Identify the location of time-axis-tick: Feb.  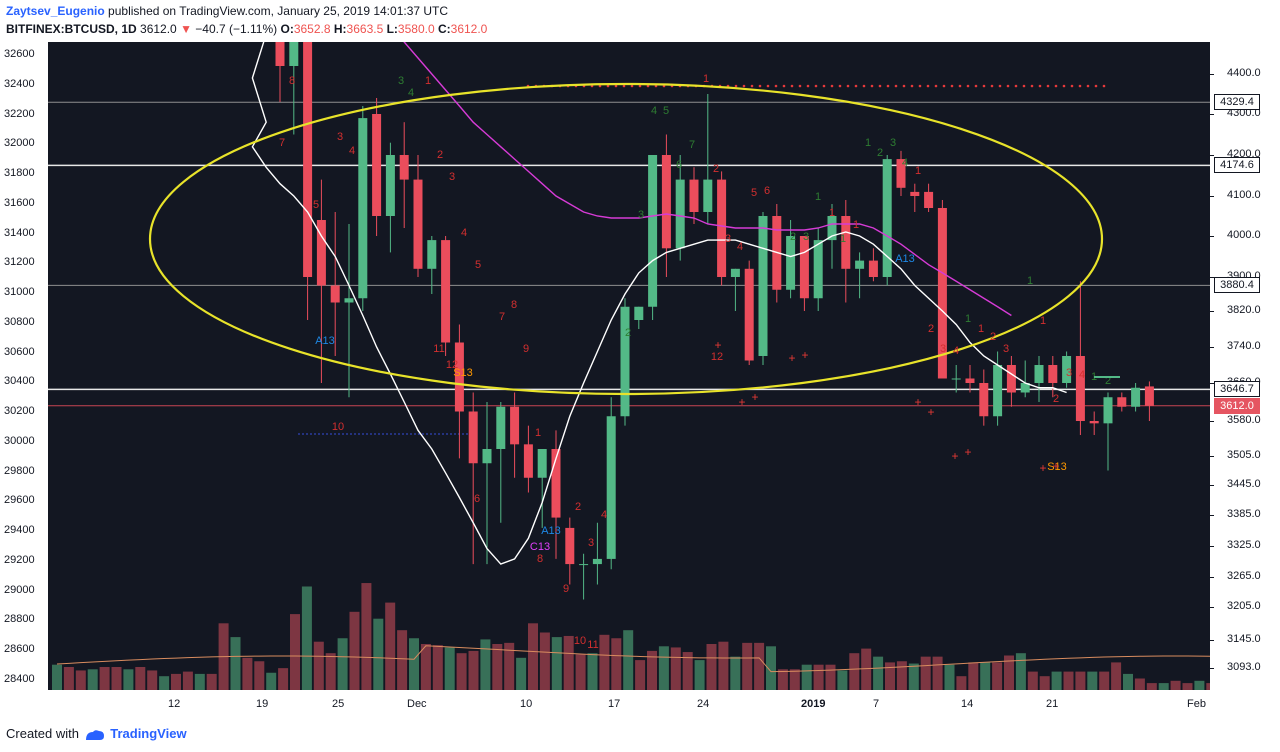
(1196, 704).